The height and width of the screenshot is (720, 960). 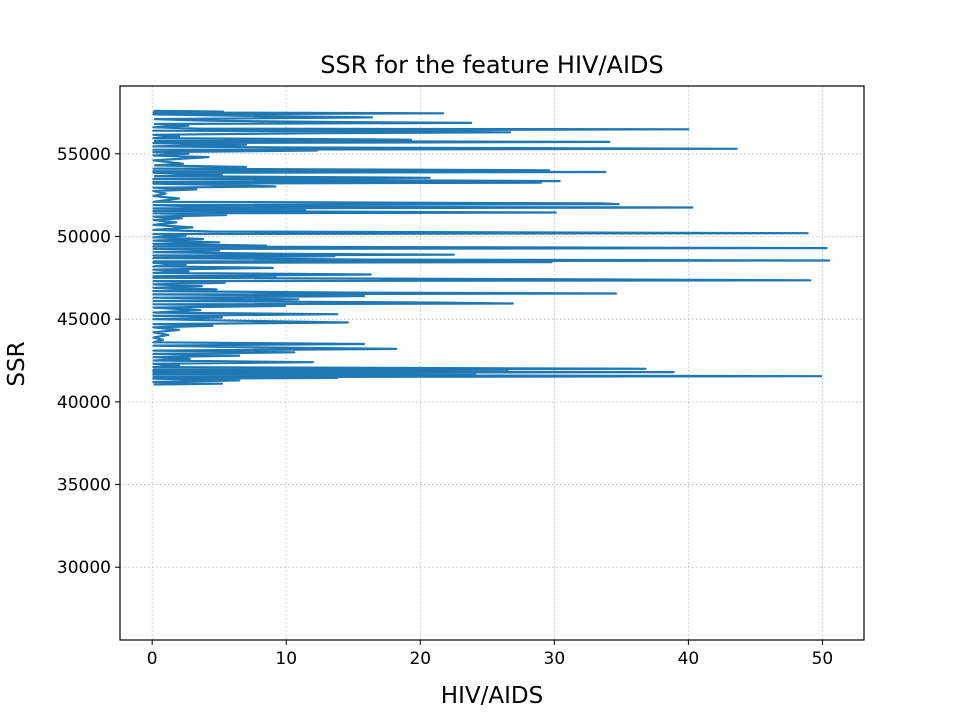 I want to click on x-tick-label: 50, so click(x=823, y=659).